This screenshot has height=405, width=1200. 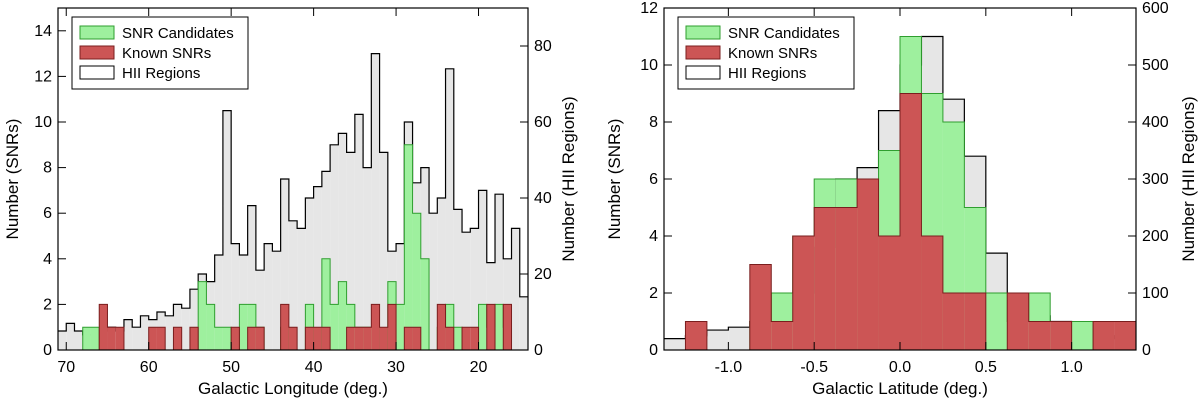 What do you see at coordinates (479, 367) in the screenshot?
I see `x-tick-label: 20` at bounding box center [479, 367].